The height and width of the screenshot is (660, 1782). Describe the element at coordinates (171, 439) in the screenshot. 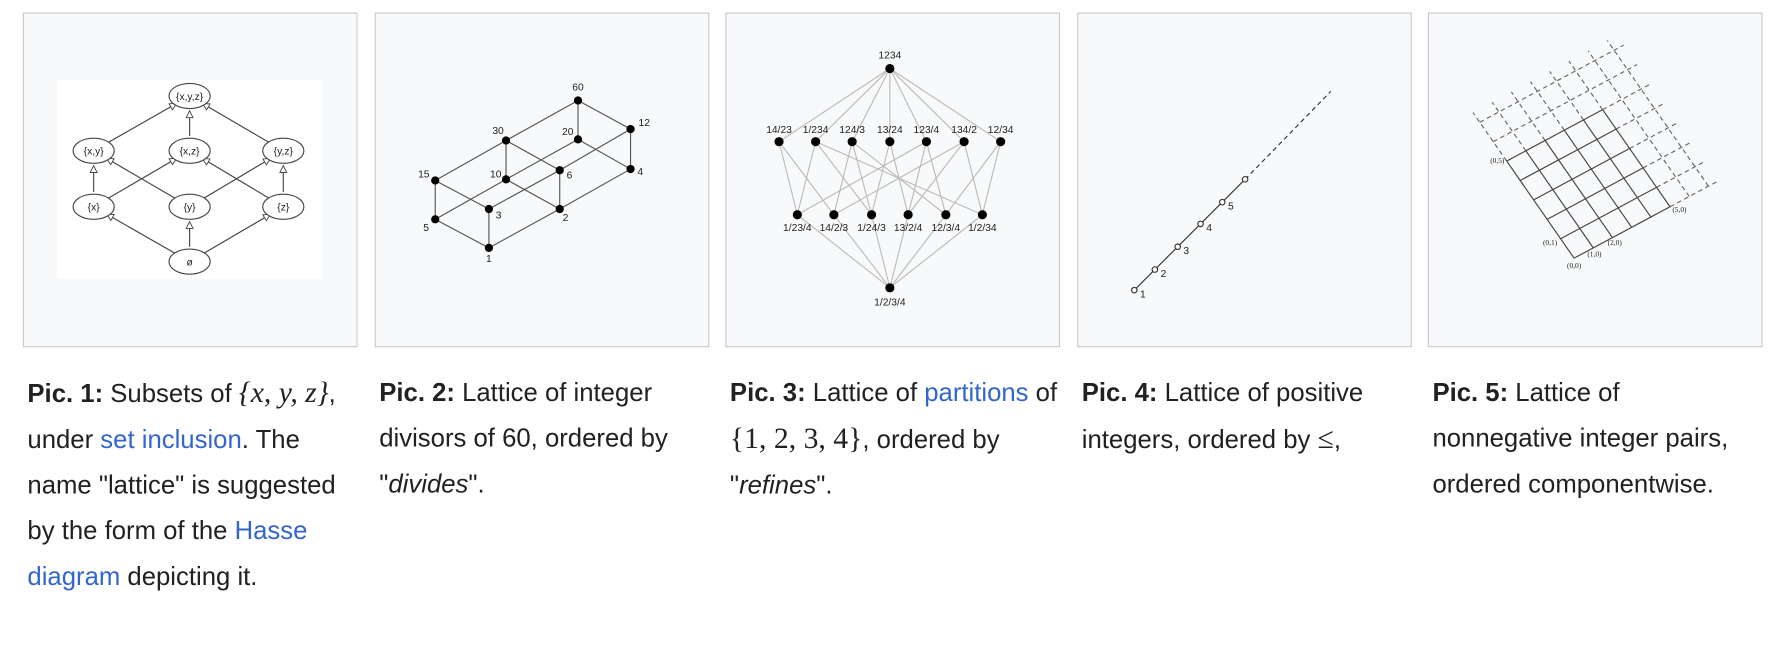

I see `link: set inclusion` at that location.